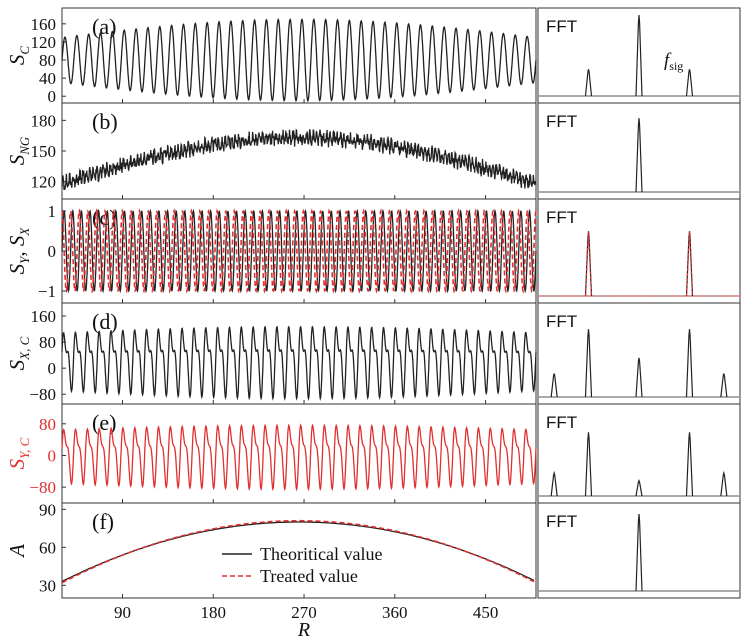 The height and width of the screenshot is (639, 750). Describe the element at coordinates (17, 551) in the screenshot. I see `y-axis-label: A` at that location.